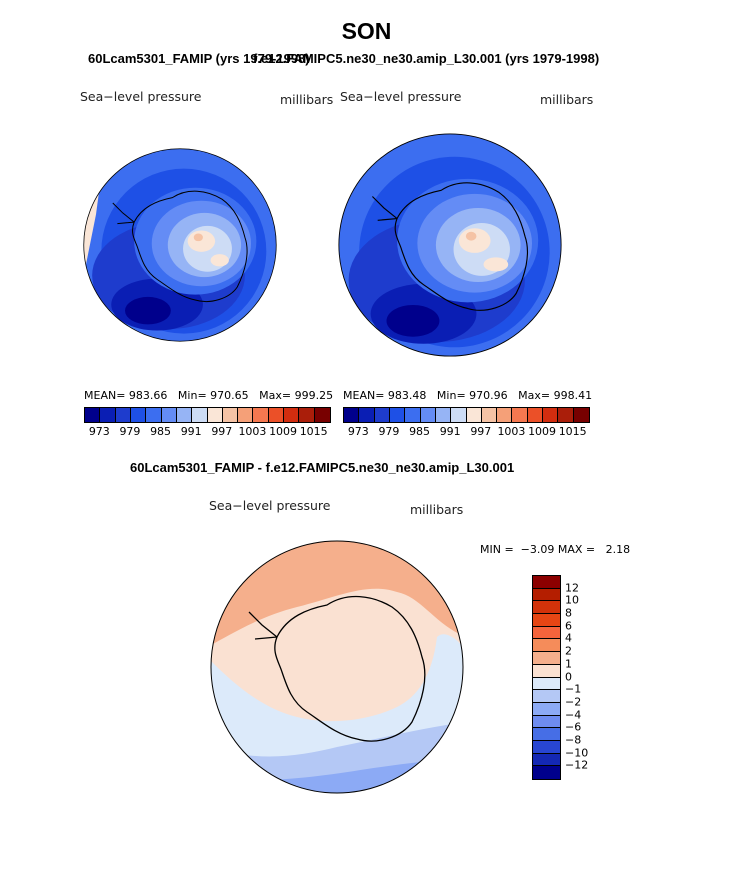 The image size is (733, 882). What do you see at coordinates (573, 715) in the screenshot?
I see `colorbar-tick-label: −4` at bounding box center [573, 715].